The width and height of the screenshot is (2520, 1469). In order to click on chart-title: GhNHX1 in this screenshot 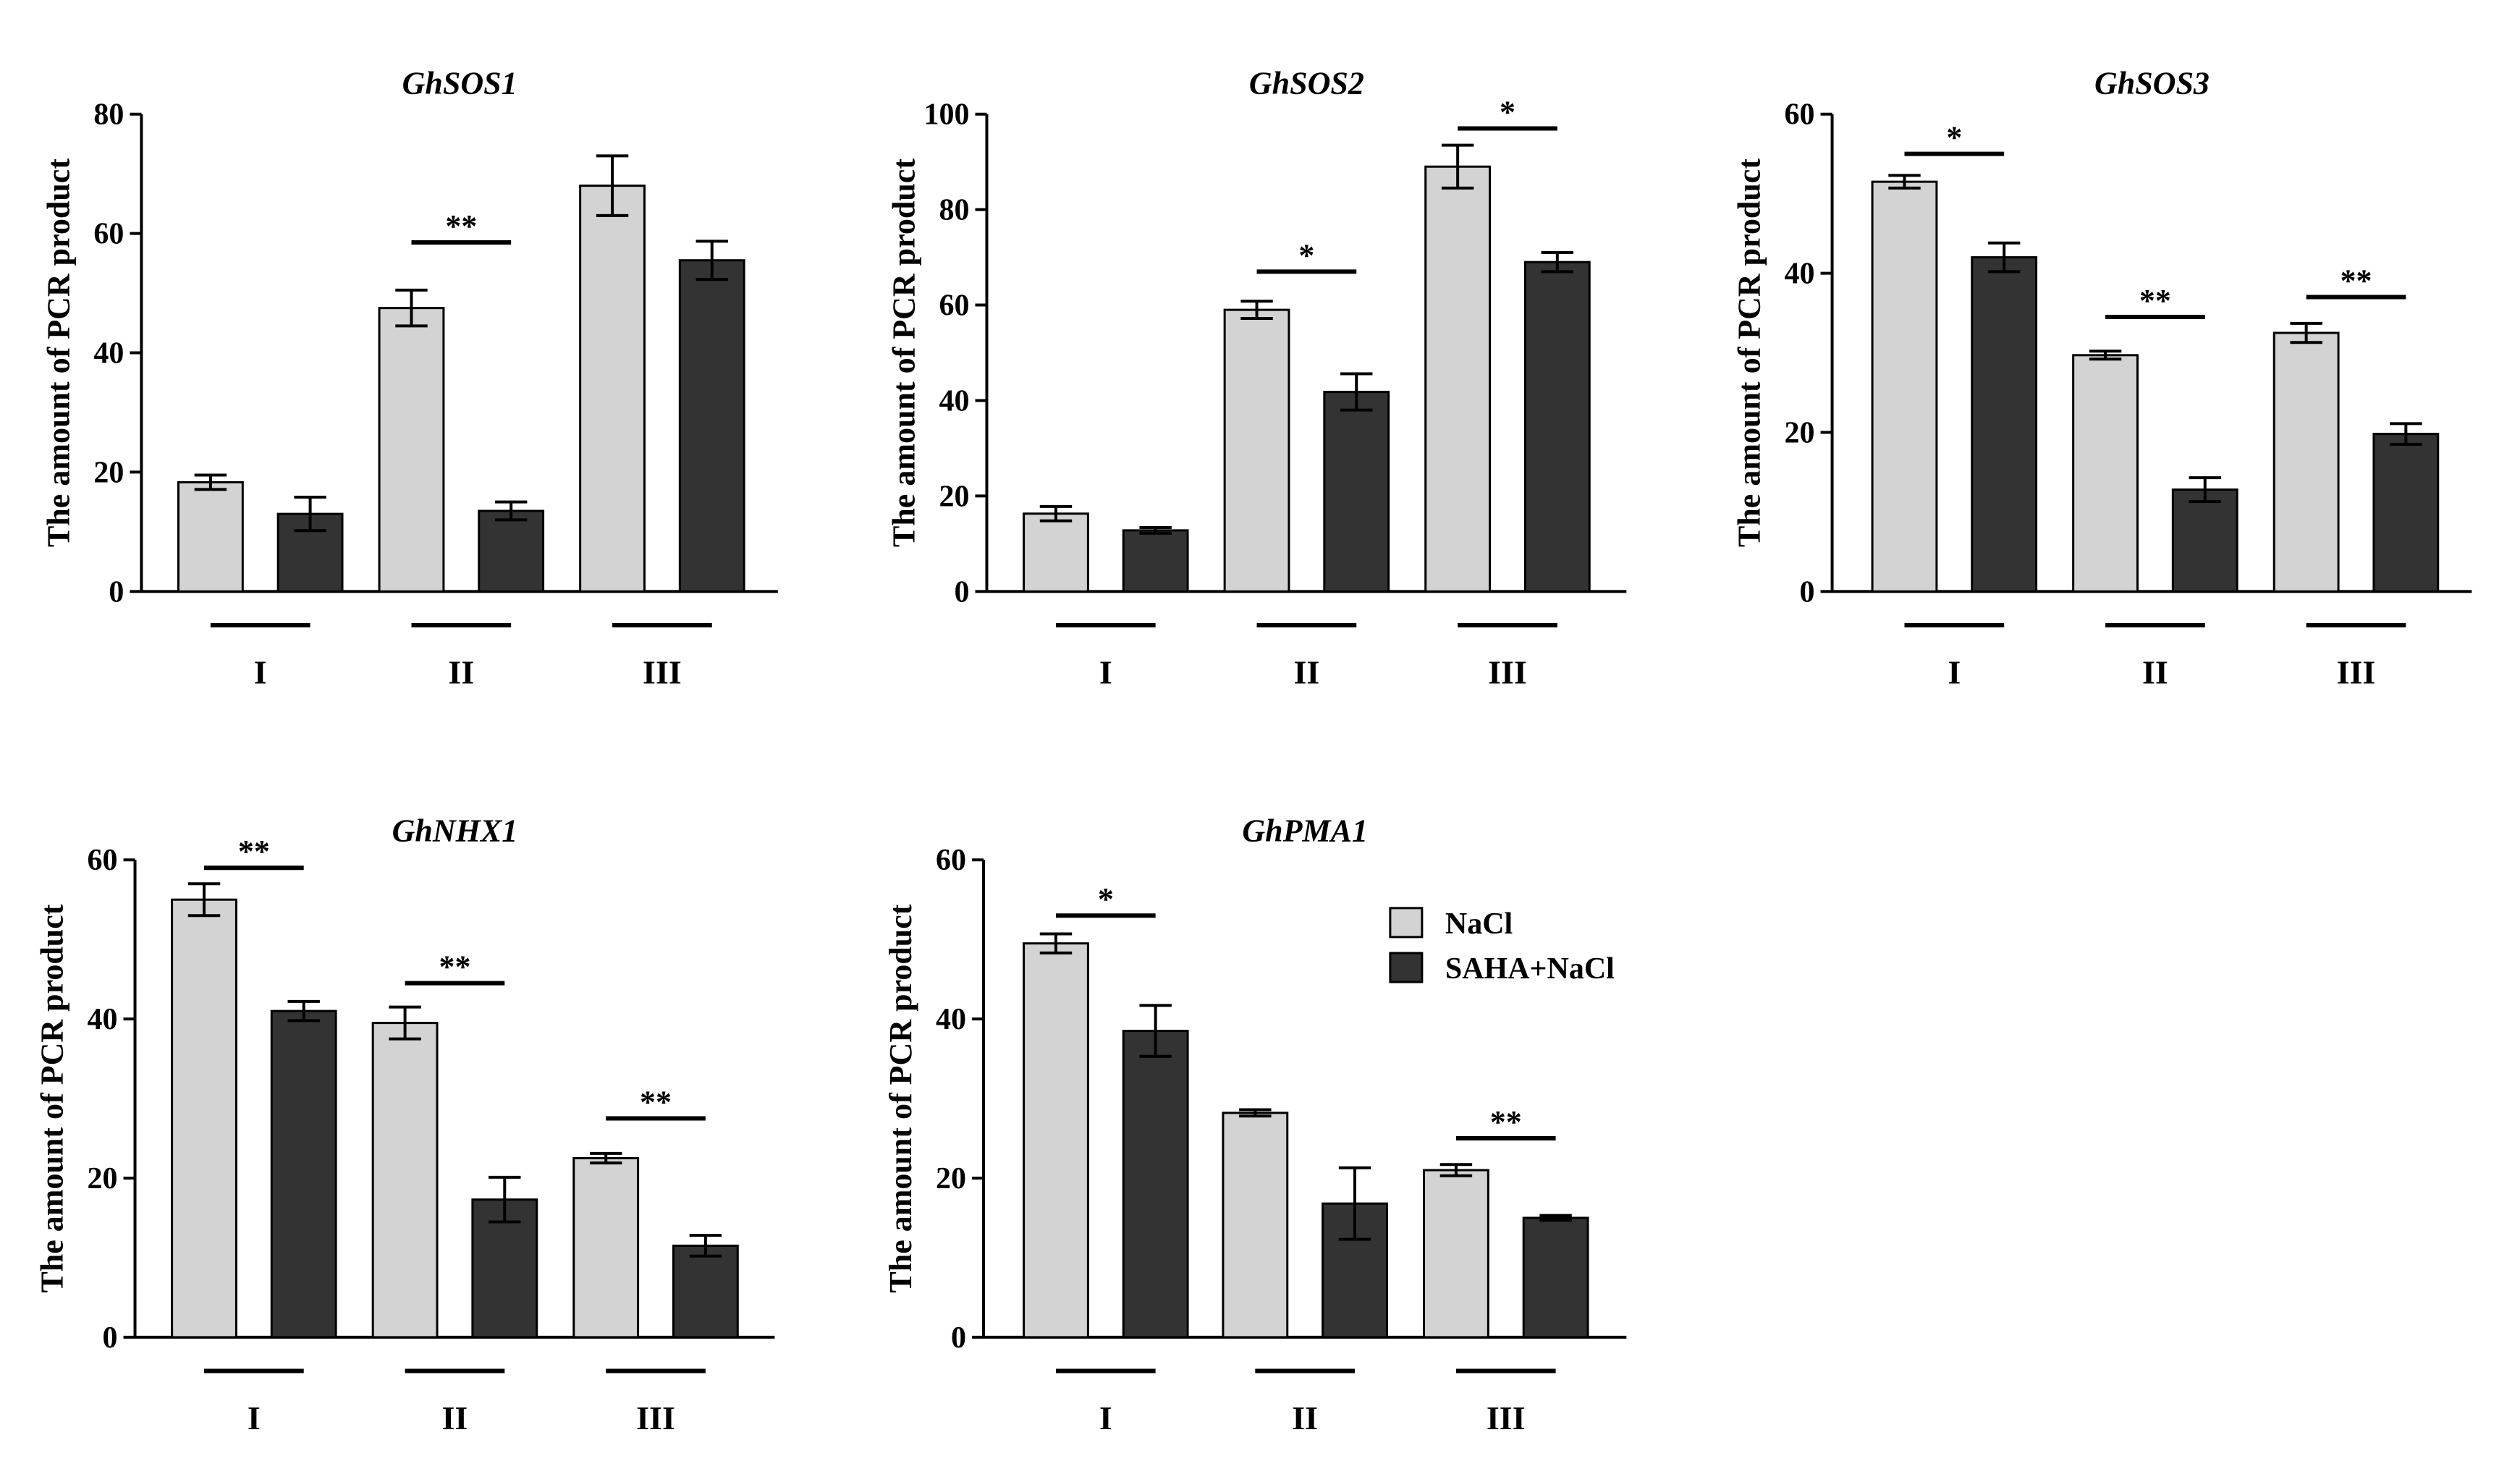, I will do `click(455, 830)`.